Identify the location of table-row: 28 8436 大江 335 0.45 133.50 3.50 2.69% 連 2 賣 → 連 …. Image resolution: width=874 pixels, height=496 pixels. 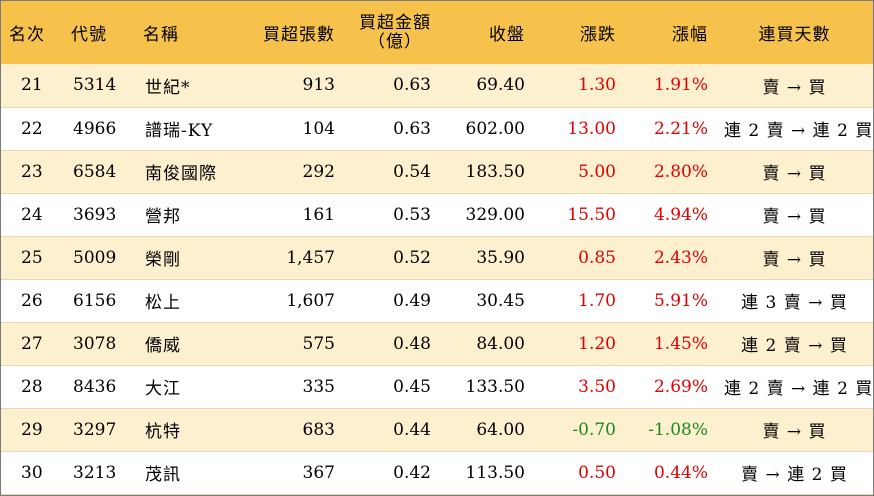
(437, 387).